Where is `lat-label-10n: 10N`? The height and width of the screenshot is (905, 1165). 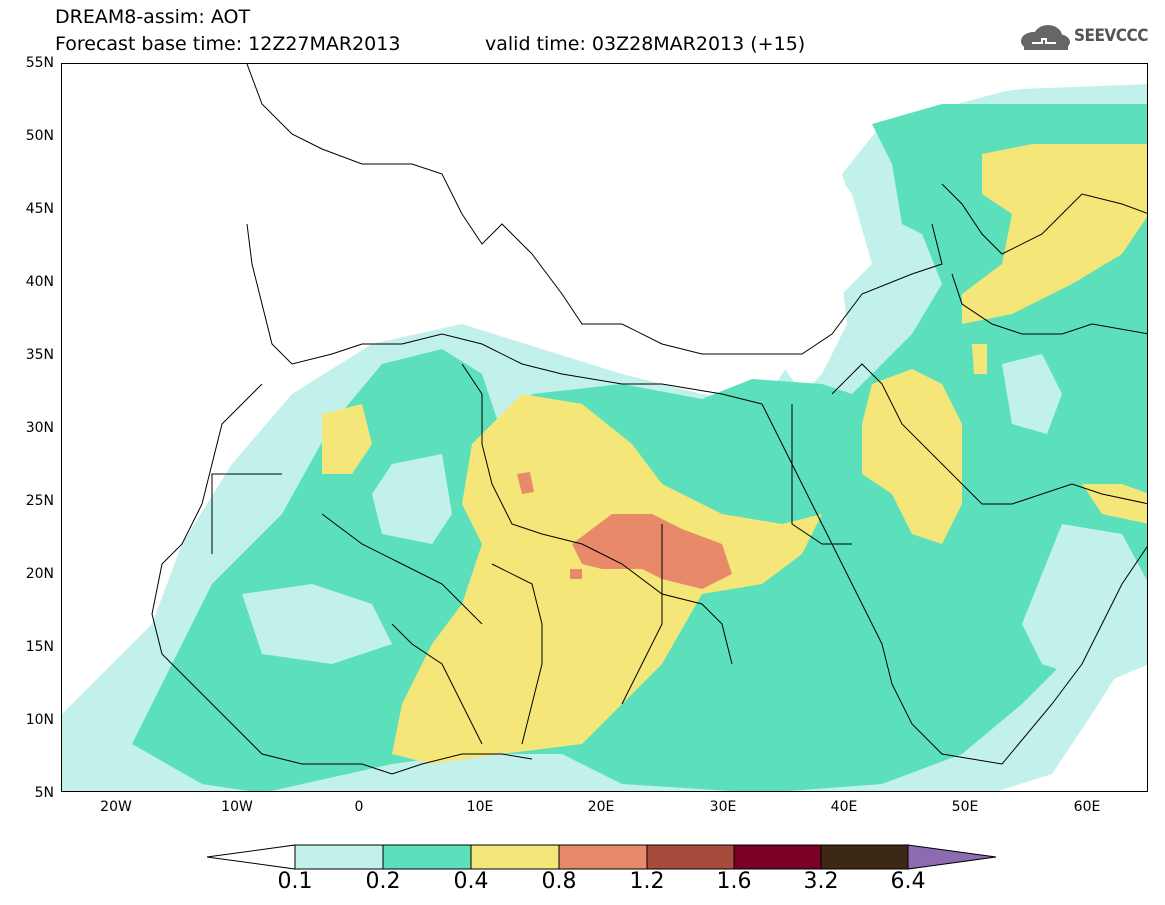
lat-label-10n: 10N is located at coordinates (39, 720).